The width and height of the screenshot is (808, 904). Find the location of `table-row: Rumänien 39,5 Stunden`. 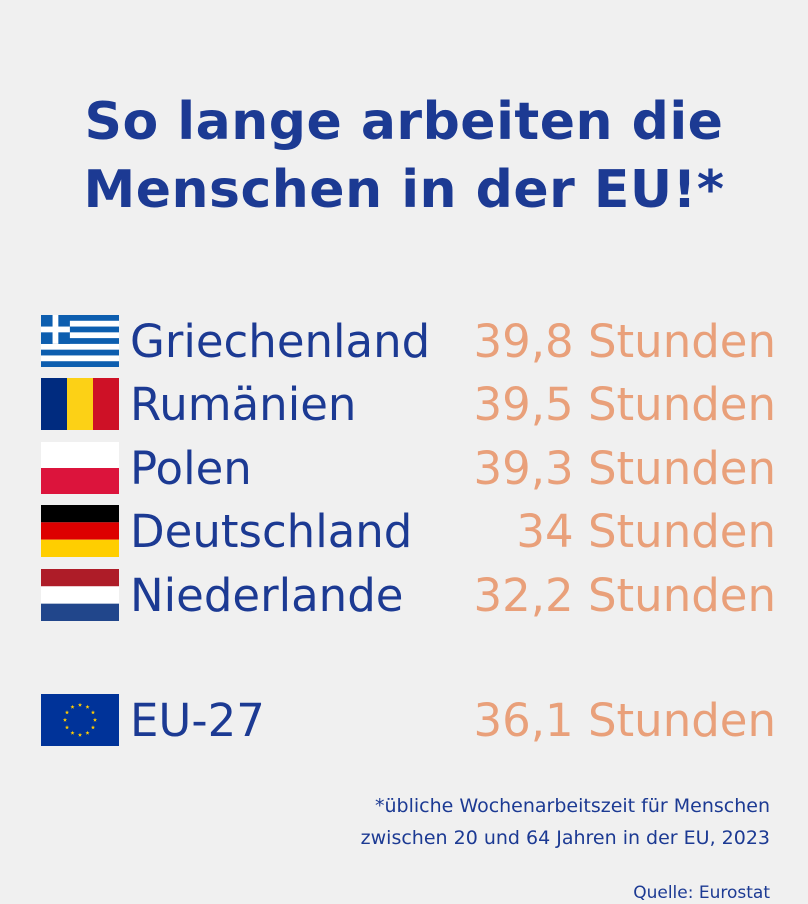

table-row: Rumänien 39,5 Stunden is located at coordinates (404, 405).